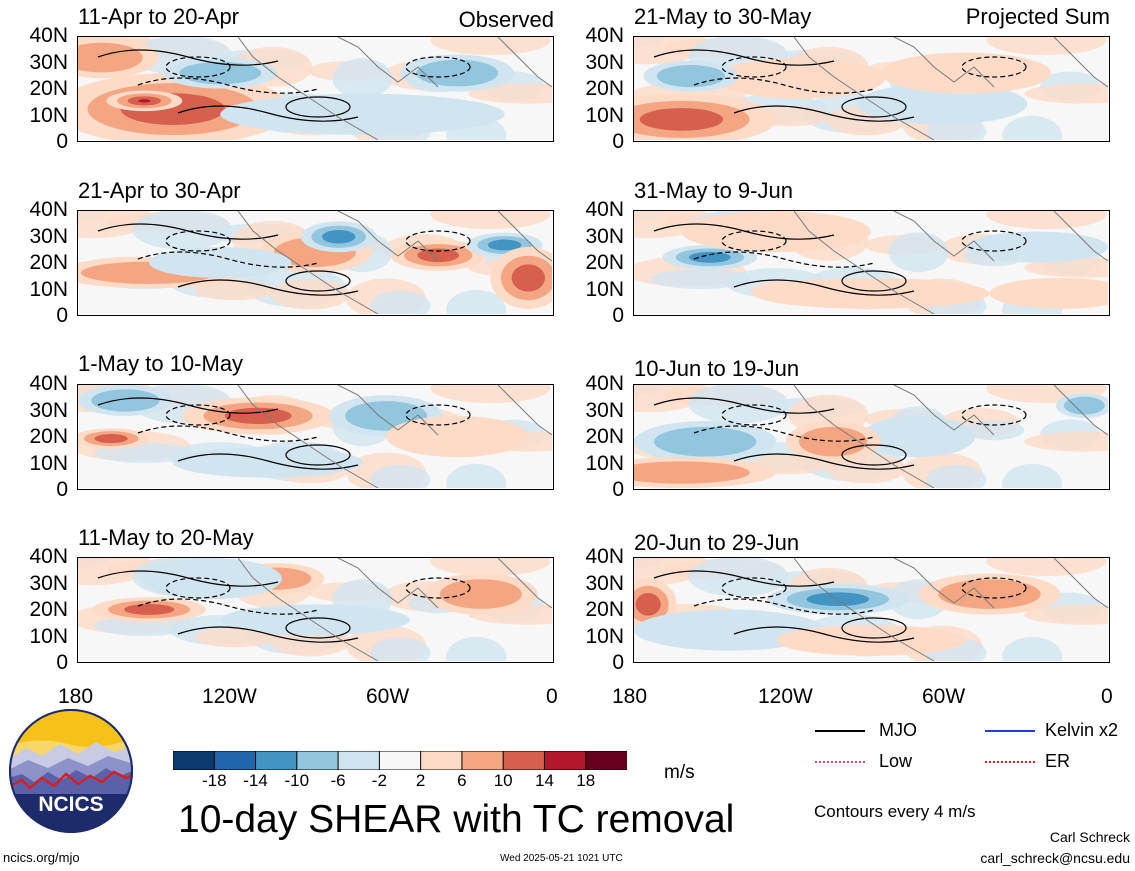  I want to click on legend-line-mjo, so click(840, 731).